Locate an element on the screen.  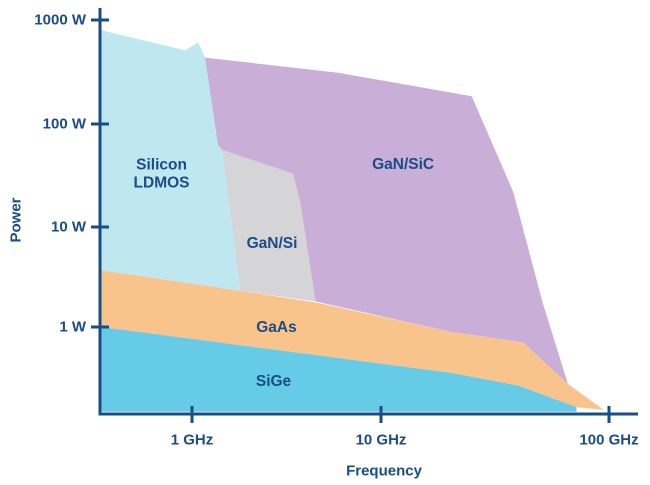
y-tick-label-10-w: 10 W is located at coordinates (69, 227).